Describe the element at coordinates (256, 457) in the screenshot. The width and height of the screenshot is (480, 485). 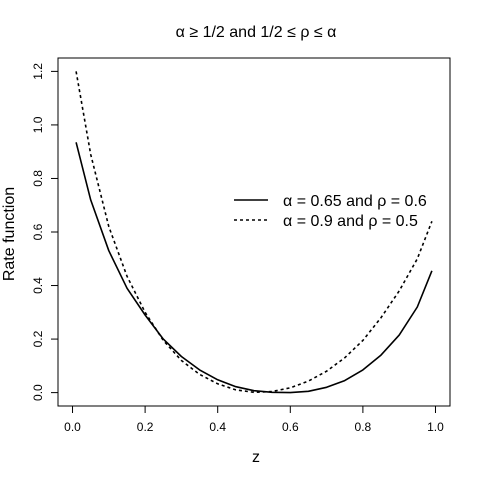
I see `x-axis-label: z` at that location.